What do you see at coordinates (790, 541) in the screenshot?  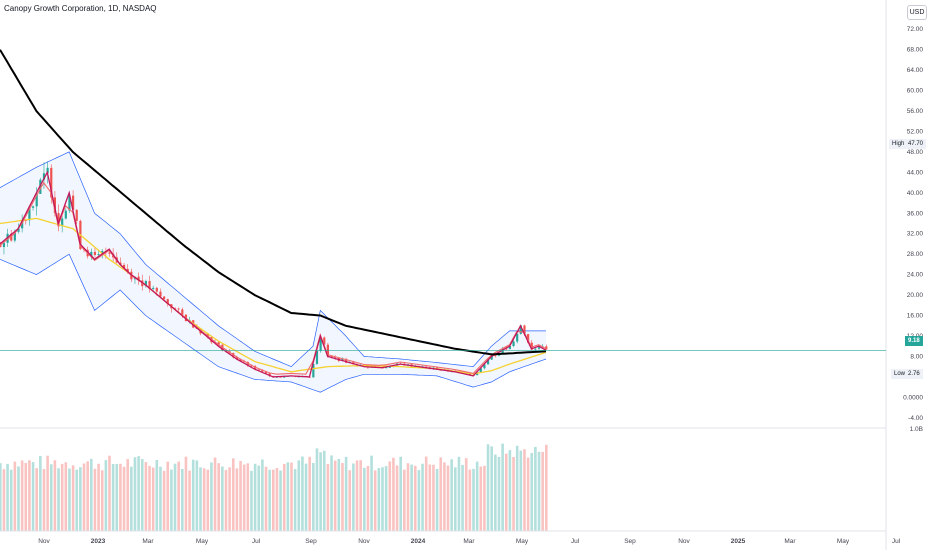 I see `time-tick: Mar` at bounding box center [790, 541].